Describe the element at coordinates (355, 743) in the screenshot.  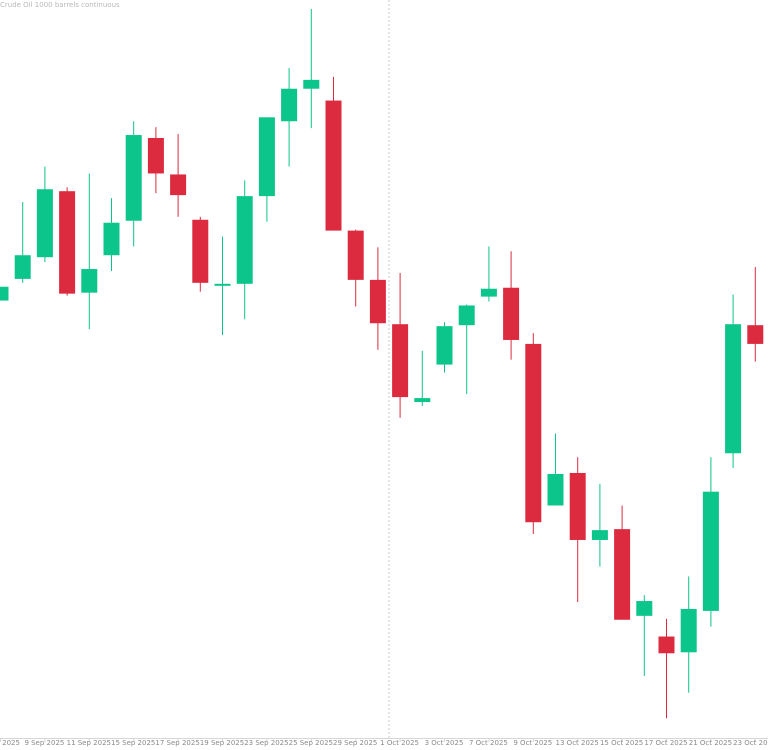
I see `x-tick-label: 29 Sep 2025` at that location.